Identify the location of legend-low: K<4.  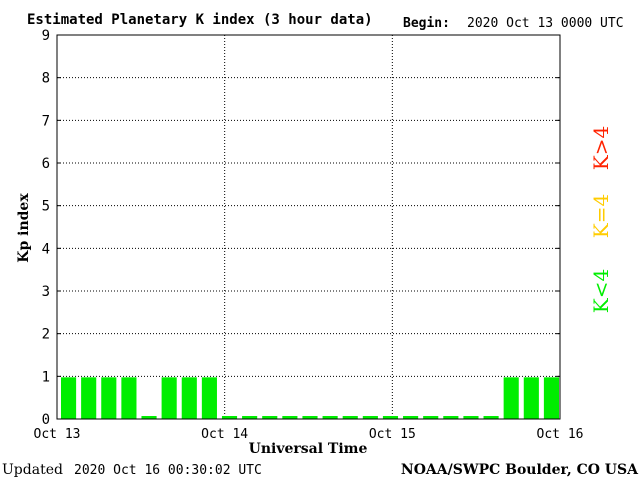
(601, 291).